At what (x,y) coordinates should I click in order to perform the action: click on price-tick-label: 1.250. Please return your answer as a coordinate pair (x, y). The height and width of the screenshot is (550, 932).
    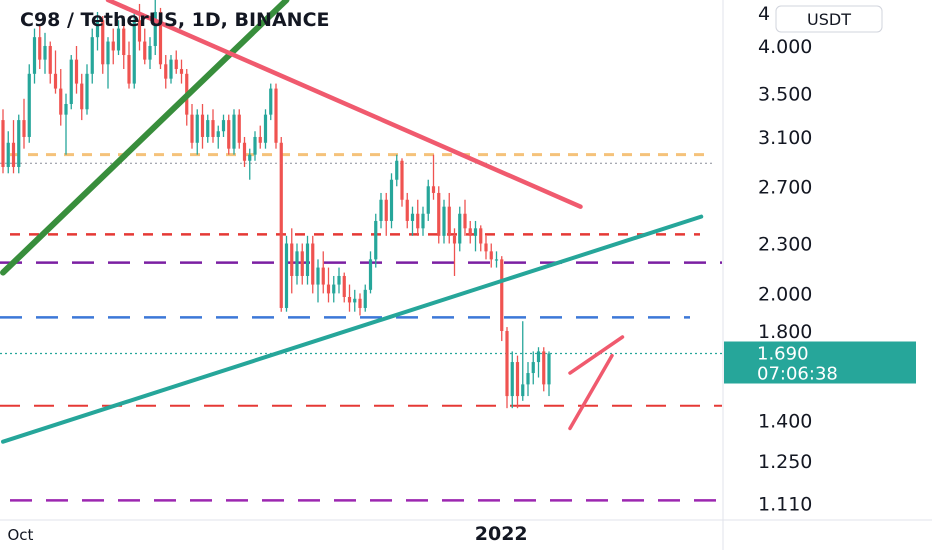
    Looking at the image, I should click on (785, 462).